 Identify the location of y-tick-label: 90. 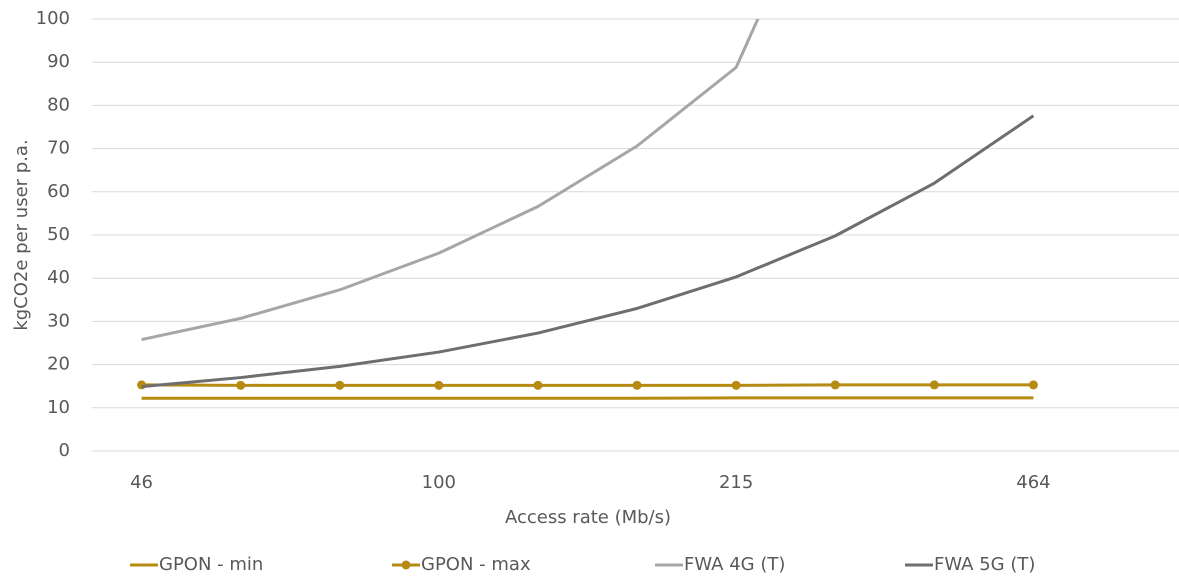
(58, 61).